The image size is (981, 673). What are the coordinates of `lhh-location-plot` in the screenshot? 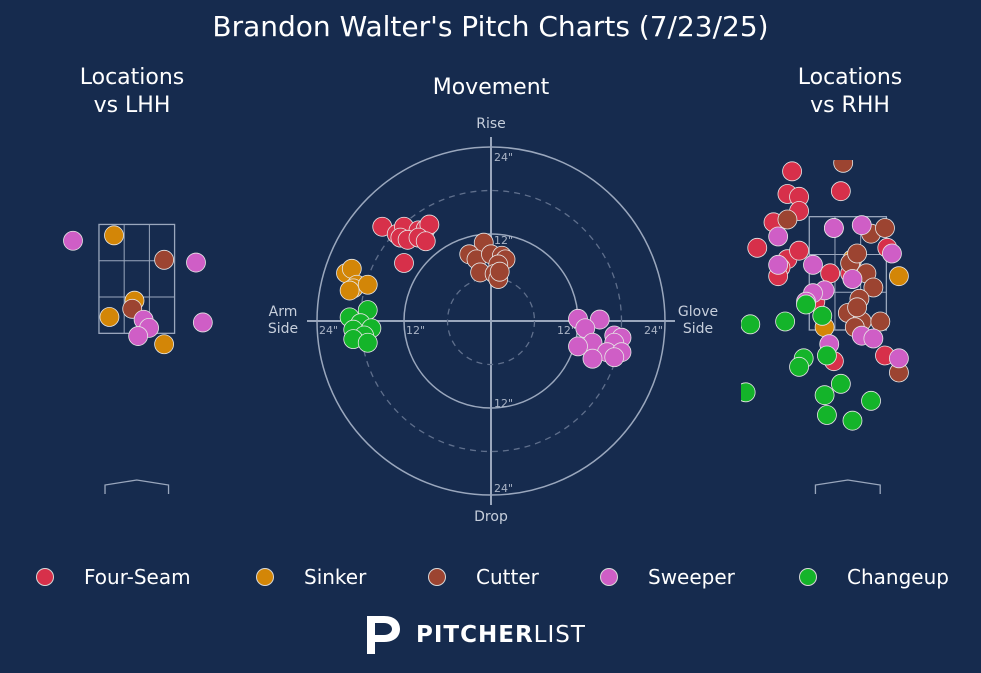 It's located at (138, 358).